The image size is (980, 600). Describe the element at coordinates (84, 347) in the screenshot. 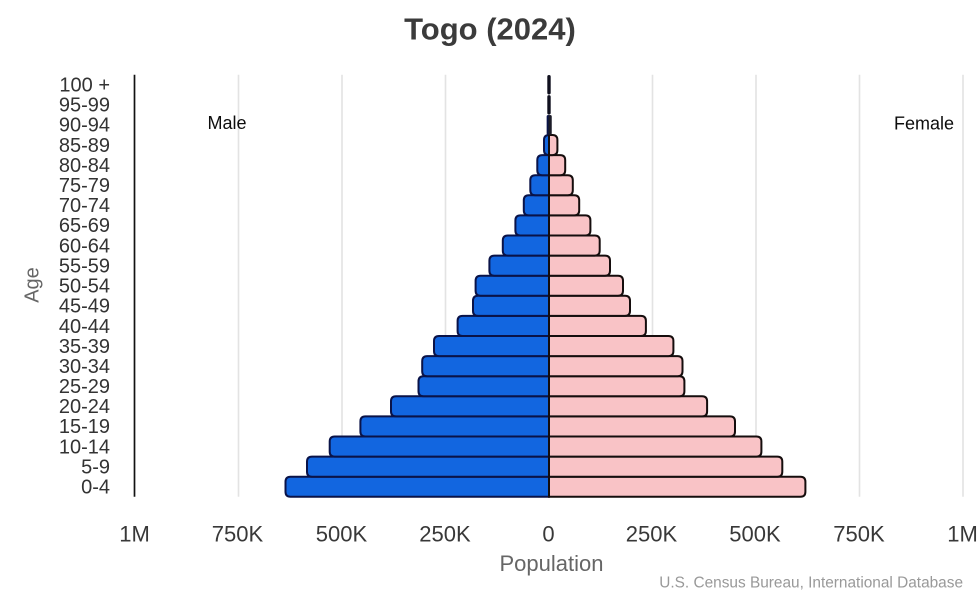

I see `svg-text: 35-39` at that location.